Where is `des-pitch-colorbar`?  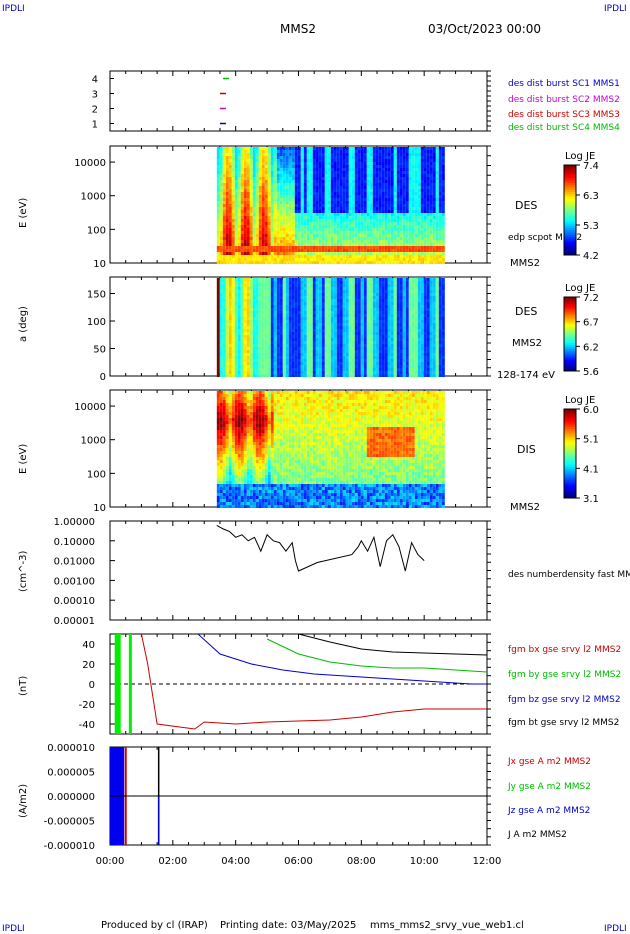 des-pitch-colorbar is located at coordinates (570, 334).